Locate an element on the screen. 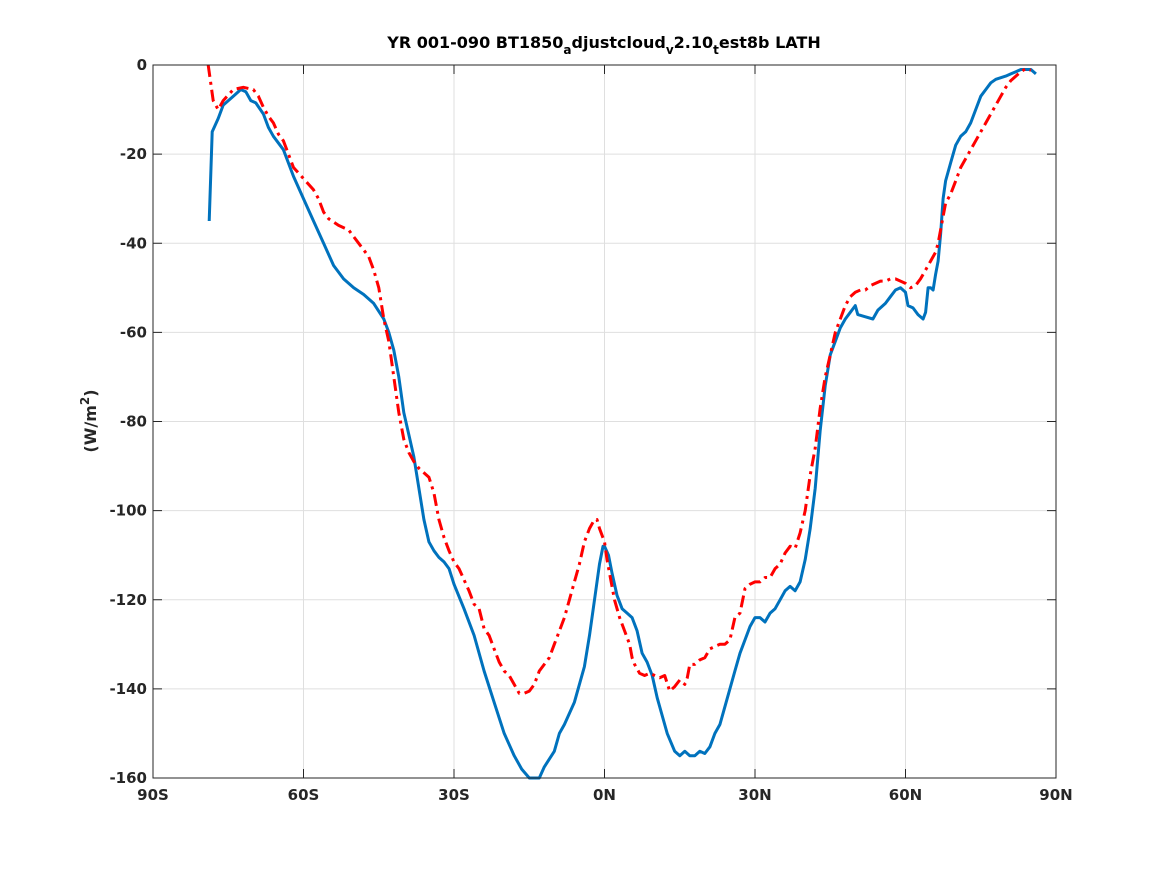 The image size is (1167, 875). x-tick-label: 30S is located at coordinates (454, 795).